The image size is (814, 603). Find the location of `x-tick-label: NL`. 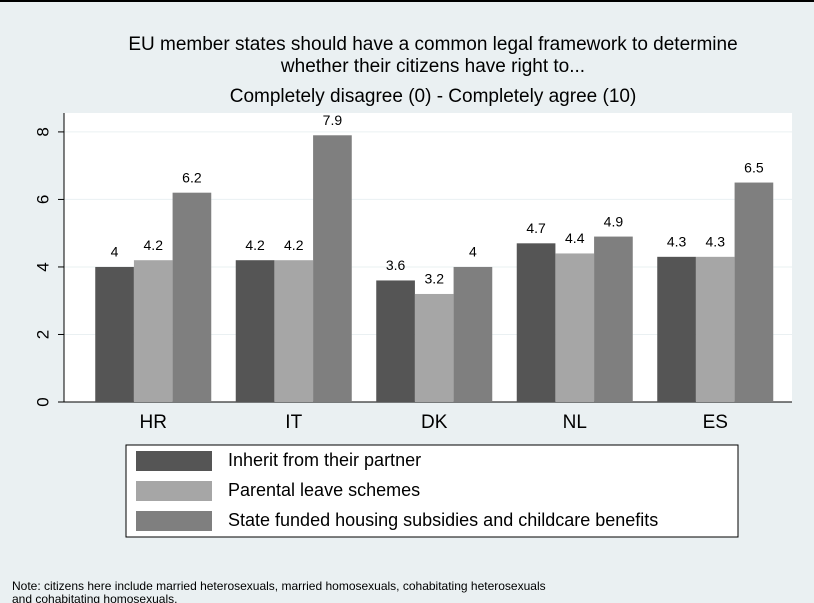

x-tick-label: NL is located at coordinates (575, 422).